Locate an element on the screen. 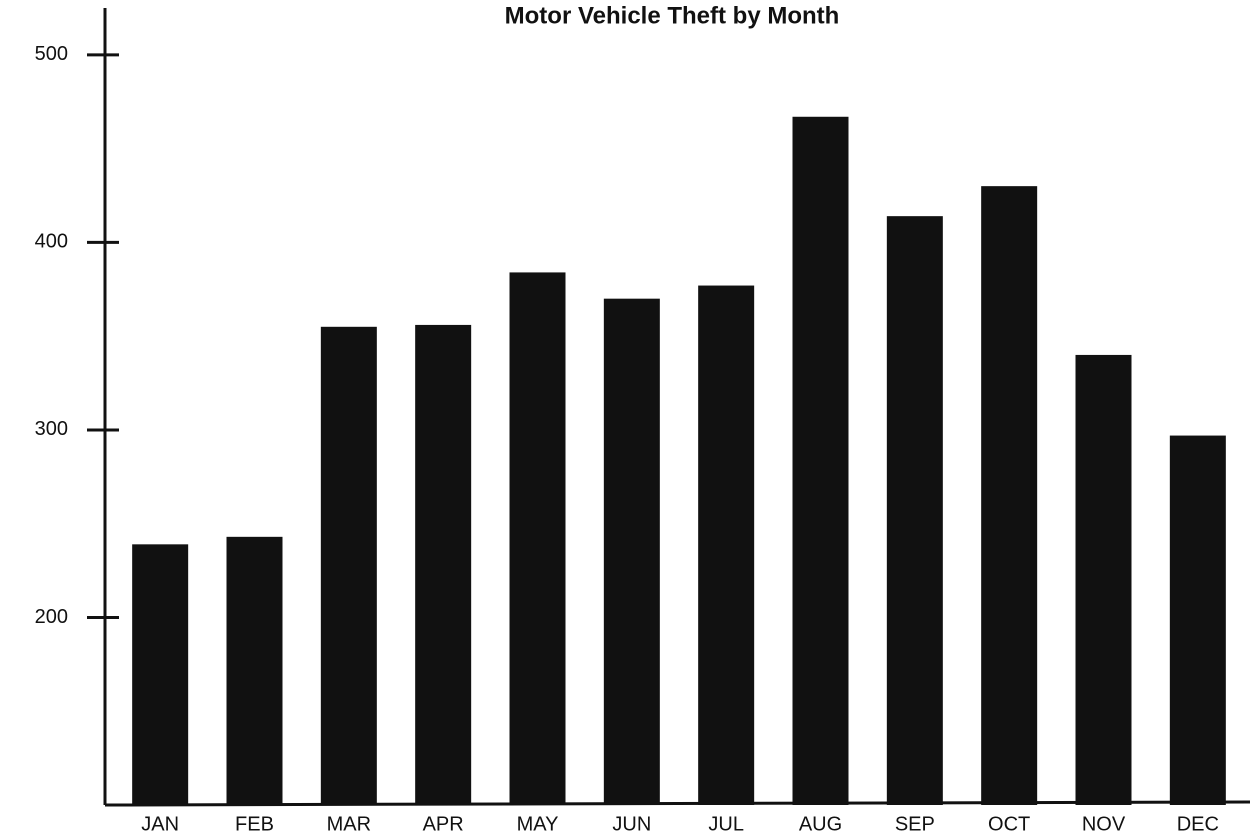 Image resolution: width=1250 pixels, height=840 pixels. x-tick-label: JUL is located at coordinates (726, 824).